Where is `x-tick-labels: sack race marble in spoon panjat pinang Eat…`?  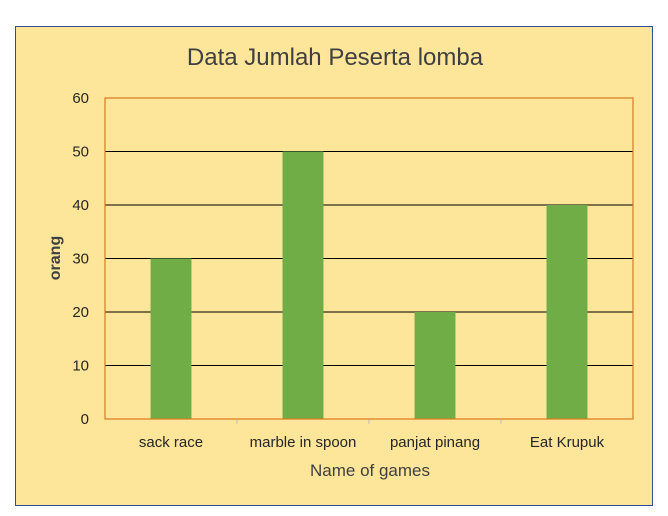
x-tick-labels: sack race marble in spoon panjat pinang Eat… is located at coordinates (372, 435).